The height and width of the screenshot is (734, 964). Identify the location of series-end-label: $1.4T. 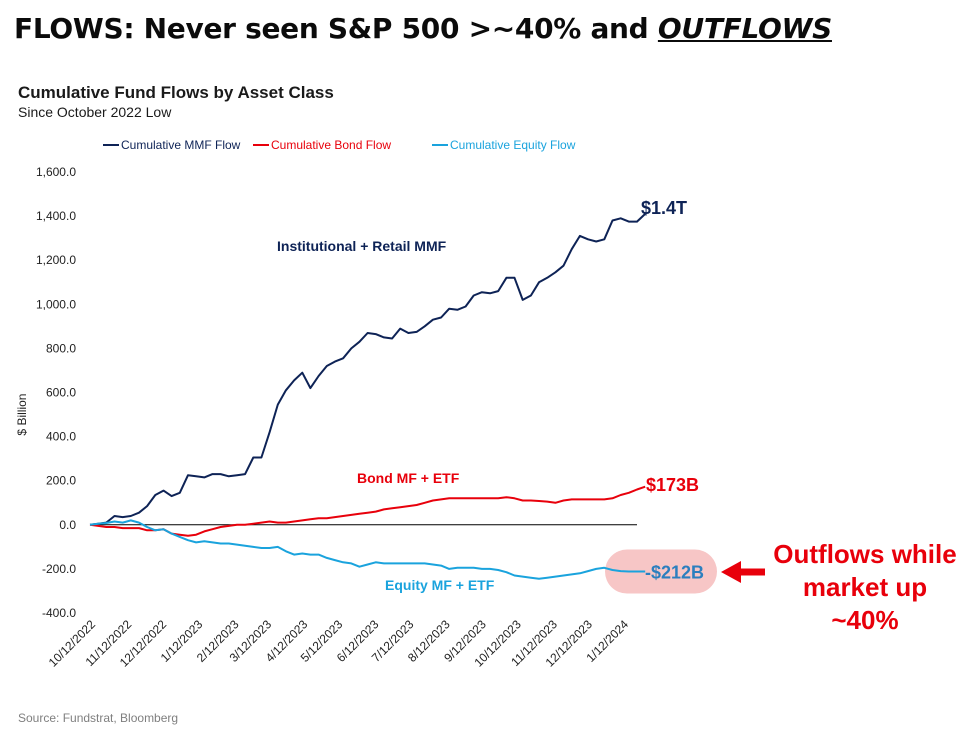
(664, 208).